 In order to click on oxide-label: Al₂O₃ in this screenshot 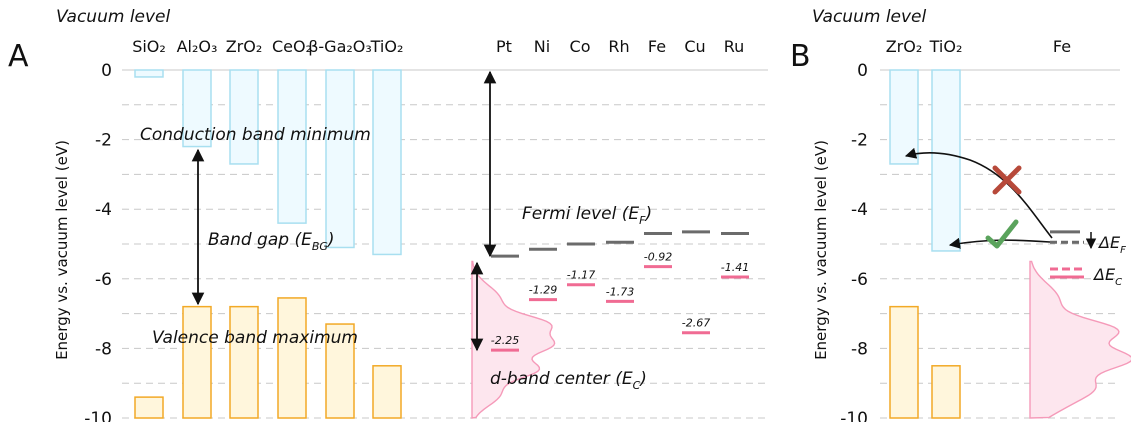, I will do `click(197, 46)`.